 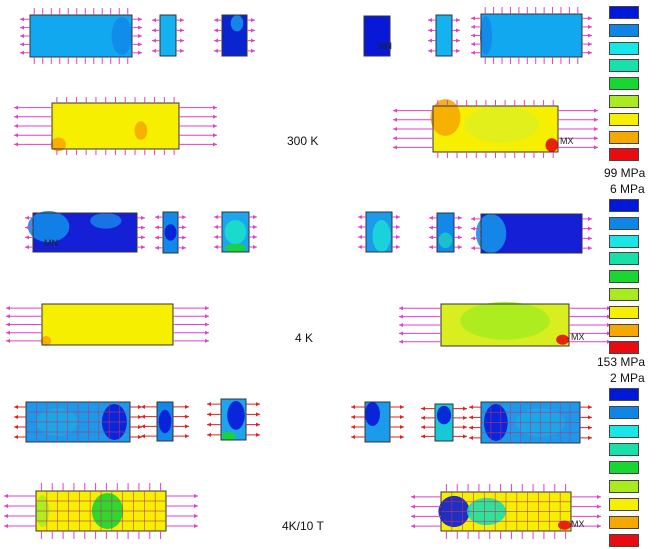 I want to click on row-label-300k: 300 K, so click(x=303, y=141).